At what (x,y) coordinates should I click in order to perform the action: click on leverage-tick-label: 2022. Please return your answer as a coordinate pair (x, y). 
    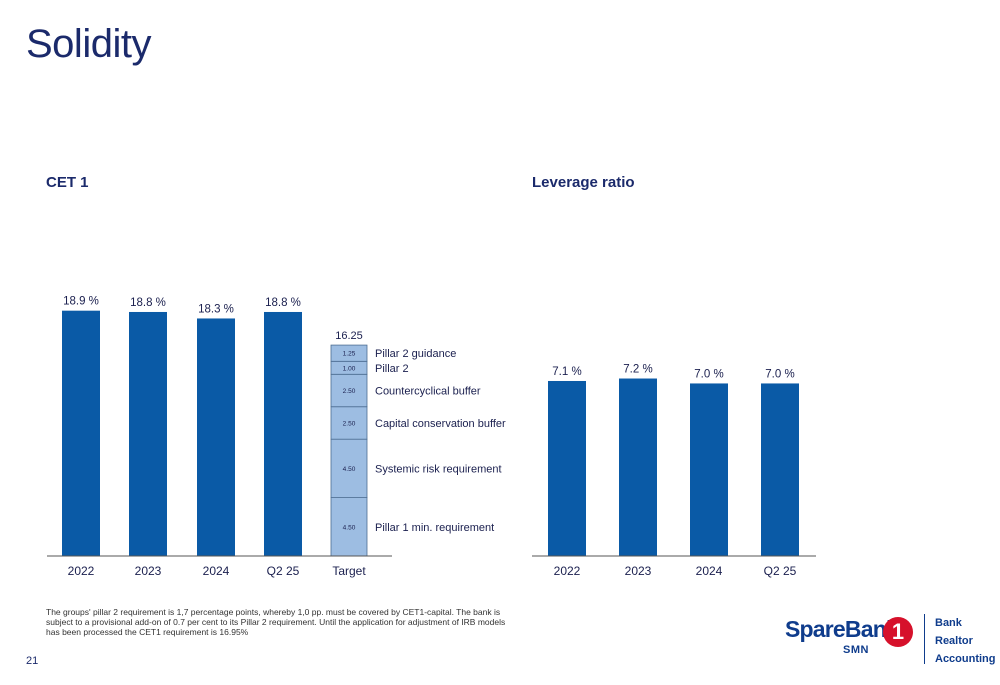
    Looking at the image, I should click on (567, 571).